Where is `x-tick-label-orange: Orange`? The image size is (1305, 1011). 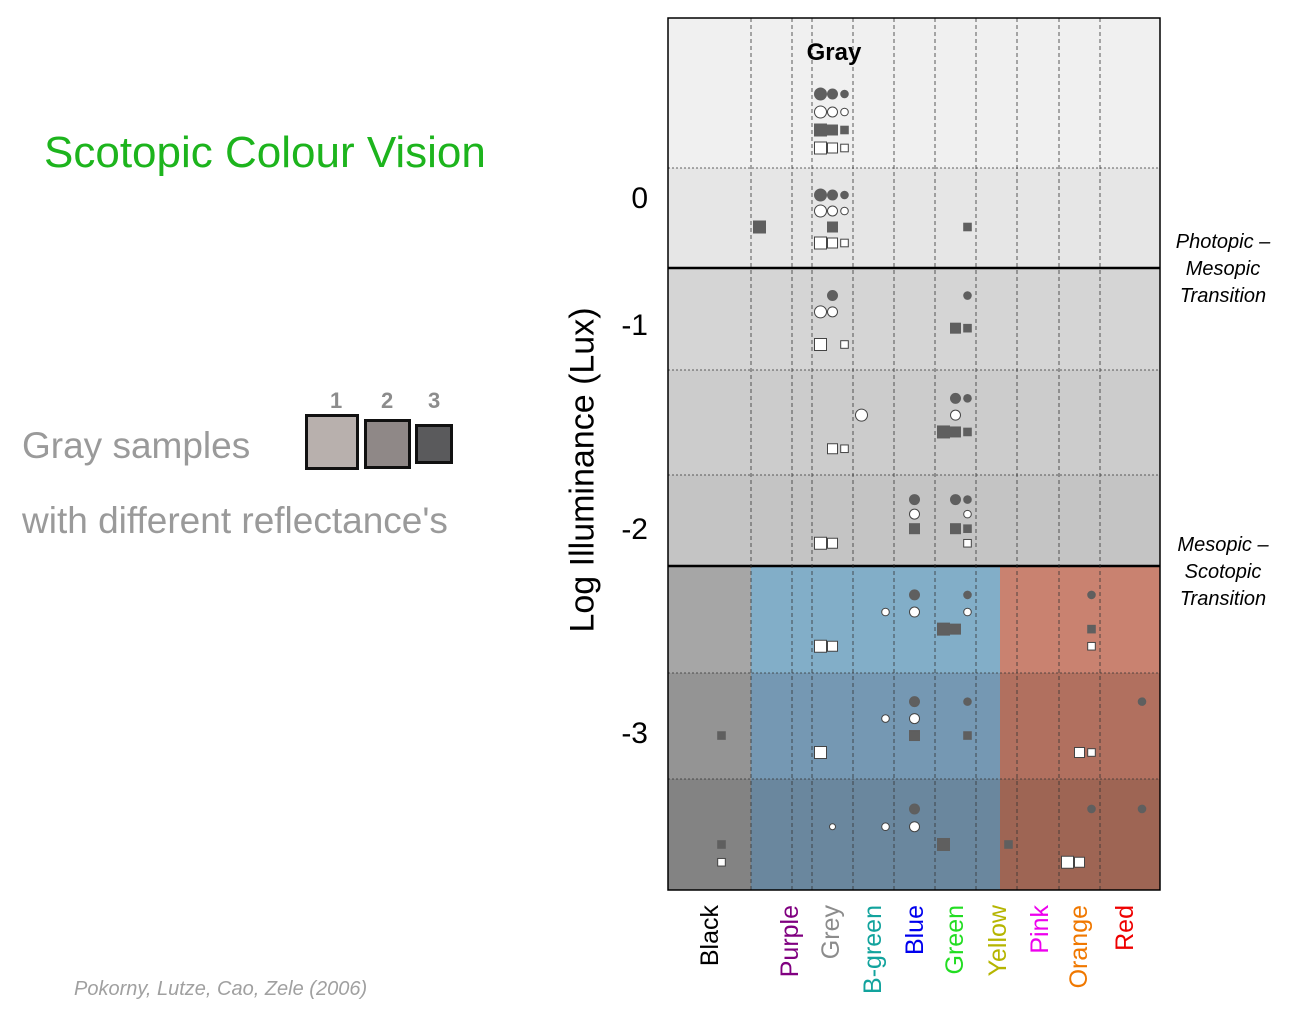 x-tick-label-orange: Orange is located at coordinates (1079, 946).